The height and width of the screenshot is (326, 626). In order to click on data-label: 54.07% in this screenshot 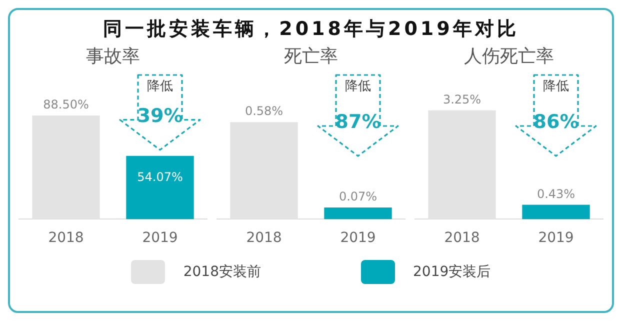, I will do `click(160, 177)`.